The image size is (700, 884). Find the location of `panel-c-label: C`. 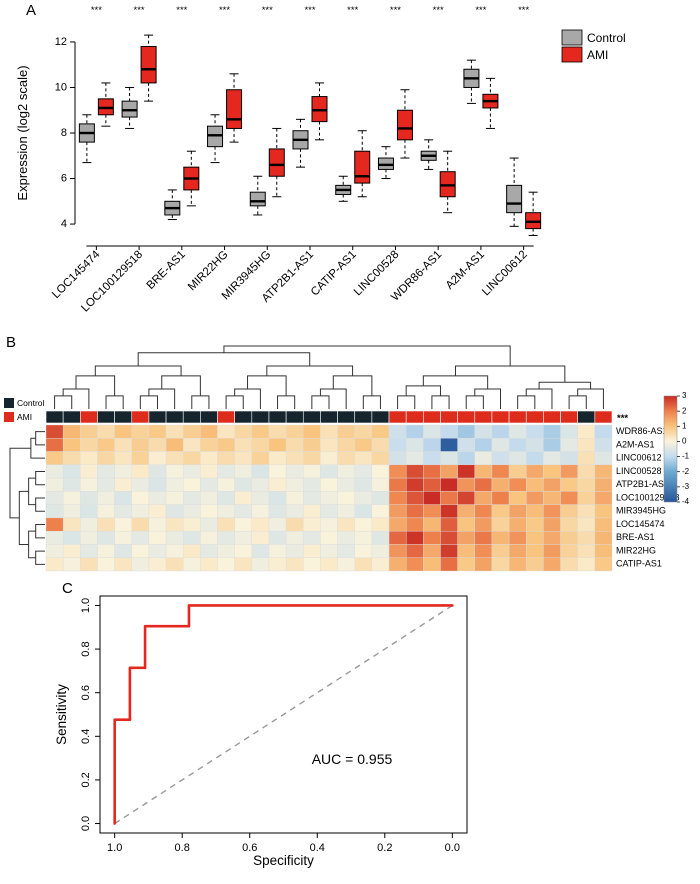

panel-c-label: C is located at coordinates (67, 588).